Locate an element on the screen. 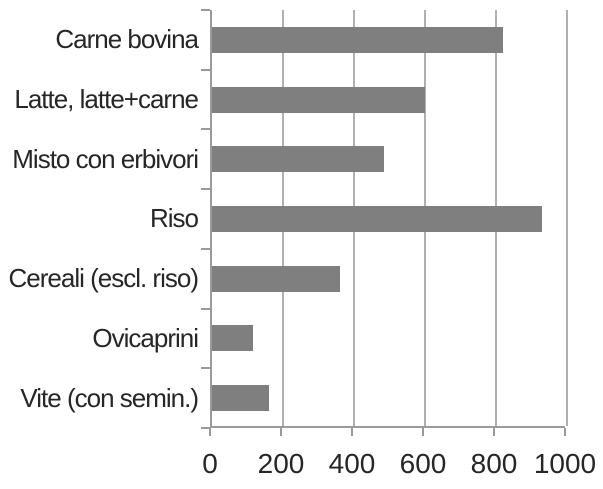  x-tick-label: 200 is located at coordinates (281, 463).